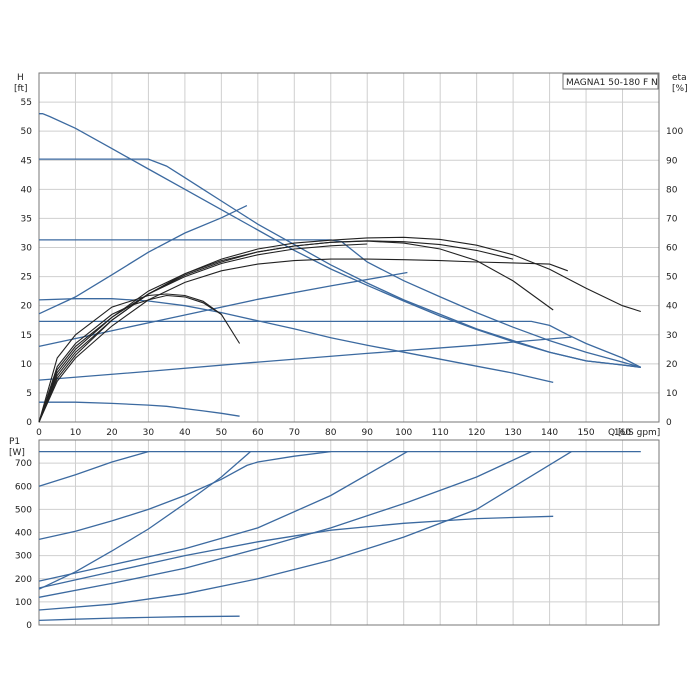 The image size is (700, 700). What do you see at coordinates (331, 433) in the screenshot?
I see `flow-tick-label: 80` at bounding box center [331, 433].